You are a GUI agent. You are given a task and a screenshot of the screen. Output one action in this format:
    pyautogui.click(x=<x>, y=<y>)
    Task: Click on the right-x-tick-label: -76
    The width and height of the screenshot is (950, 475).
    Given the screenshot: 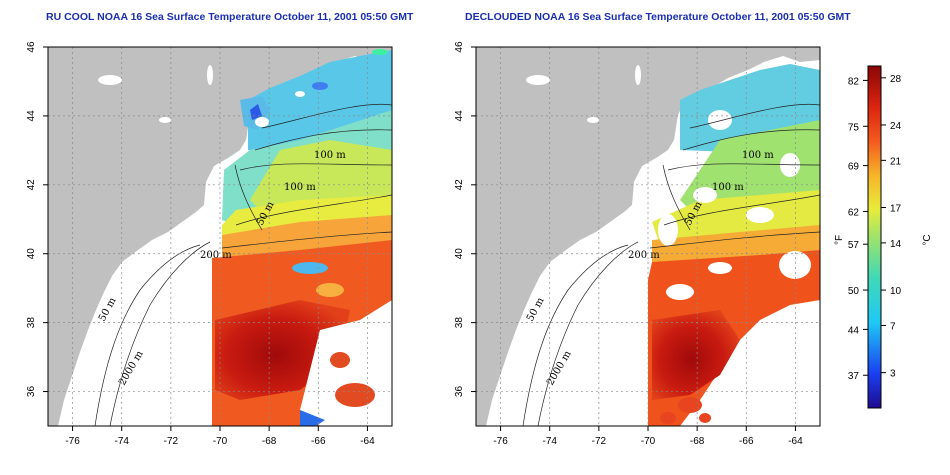 What is the action you would take?
    pyautogui.click(x=500, y=441)
    